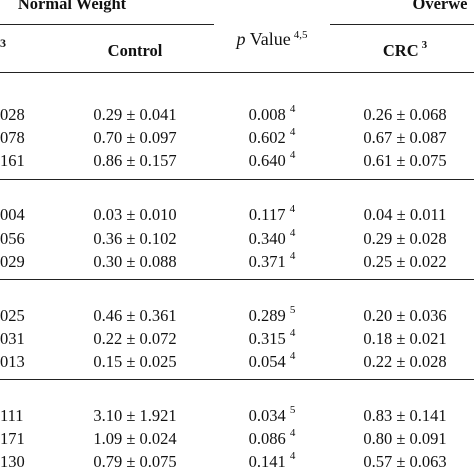 This screenshot has height=474, width=474. I want to click on cut-cell: 028, so click(12, 114).